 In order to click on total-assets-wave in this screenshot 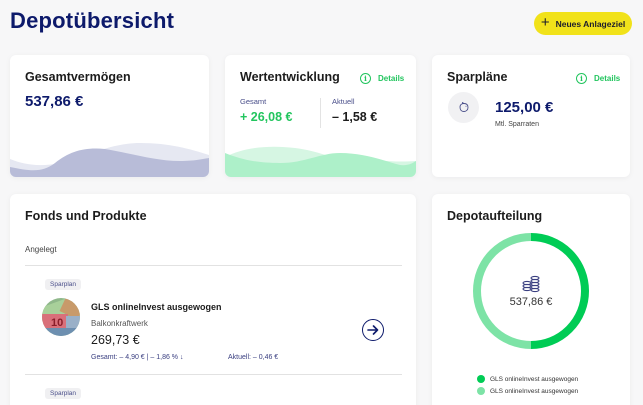, I will do `click(109, 160)`.